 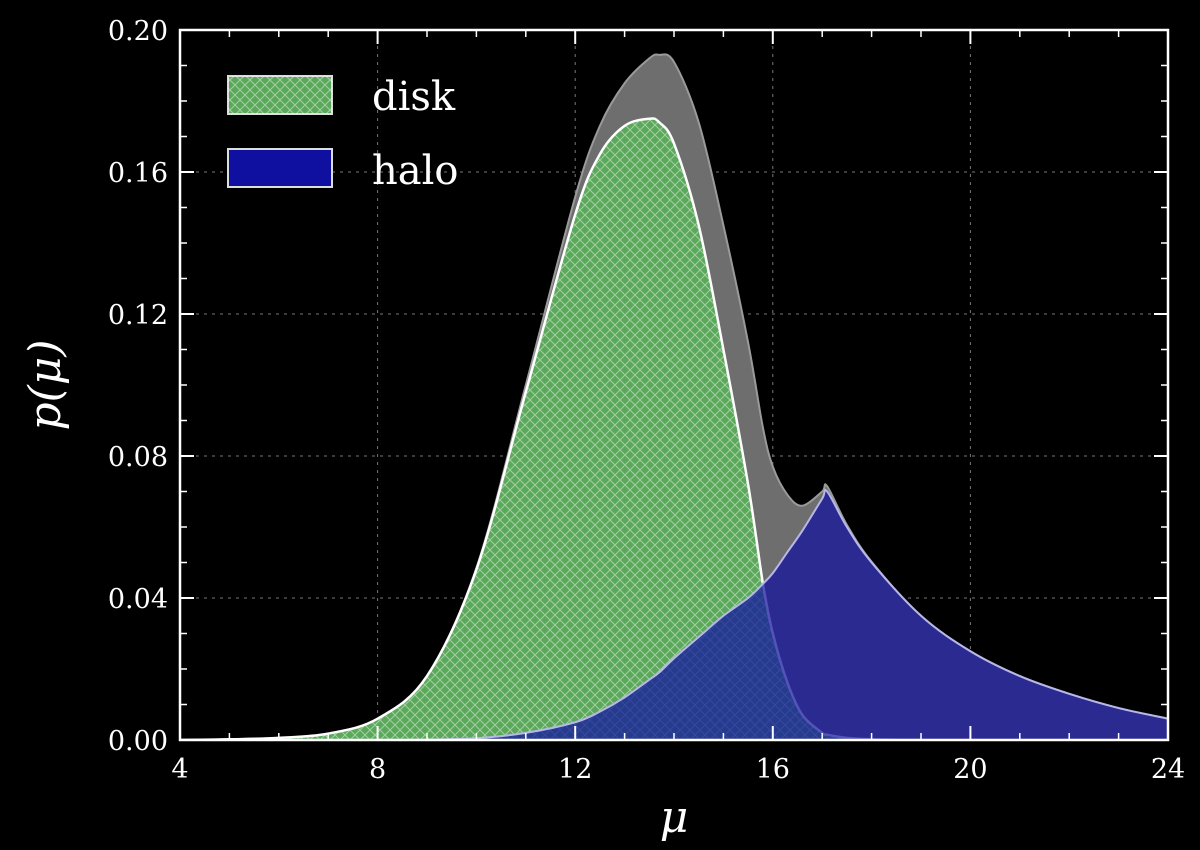 What do you see at coordinates (138, 741) in the screenshot?
I see `y-tick-label: 0.00` at bounding box center [138, 741].